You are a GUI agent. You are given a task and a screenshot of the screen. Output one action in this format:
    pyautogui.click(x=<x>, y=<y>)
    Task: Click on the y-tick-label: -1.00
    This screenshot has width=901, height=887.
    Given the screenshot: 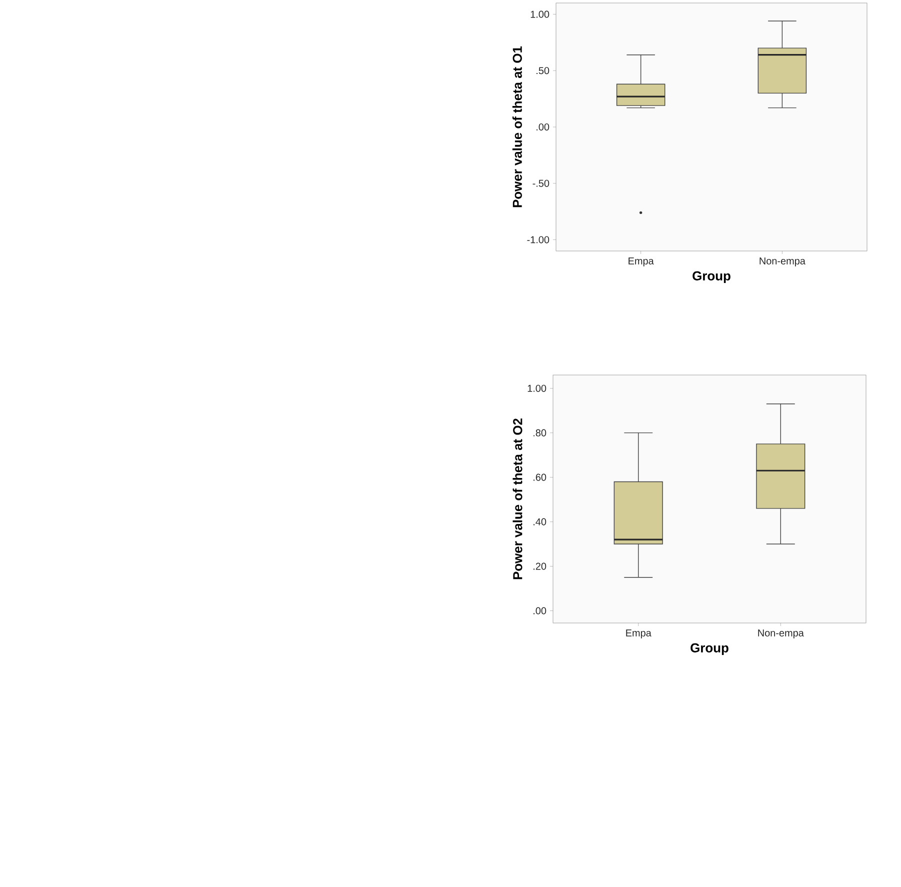 What is the action you would take?
    pyautogui.click(x=538, y=240)
    